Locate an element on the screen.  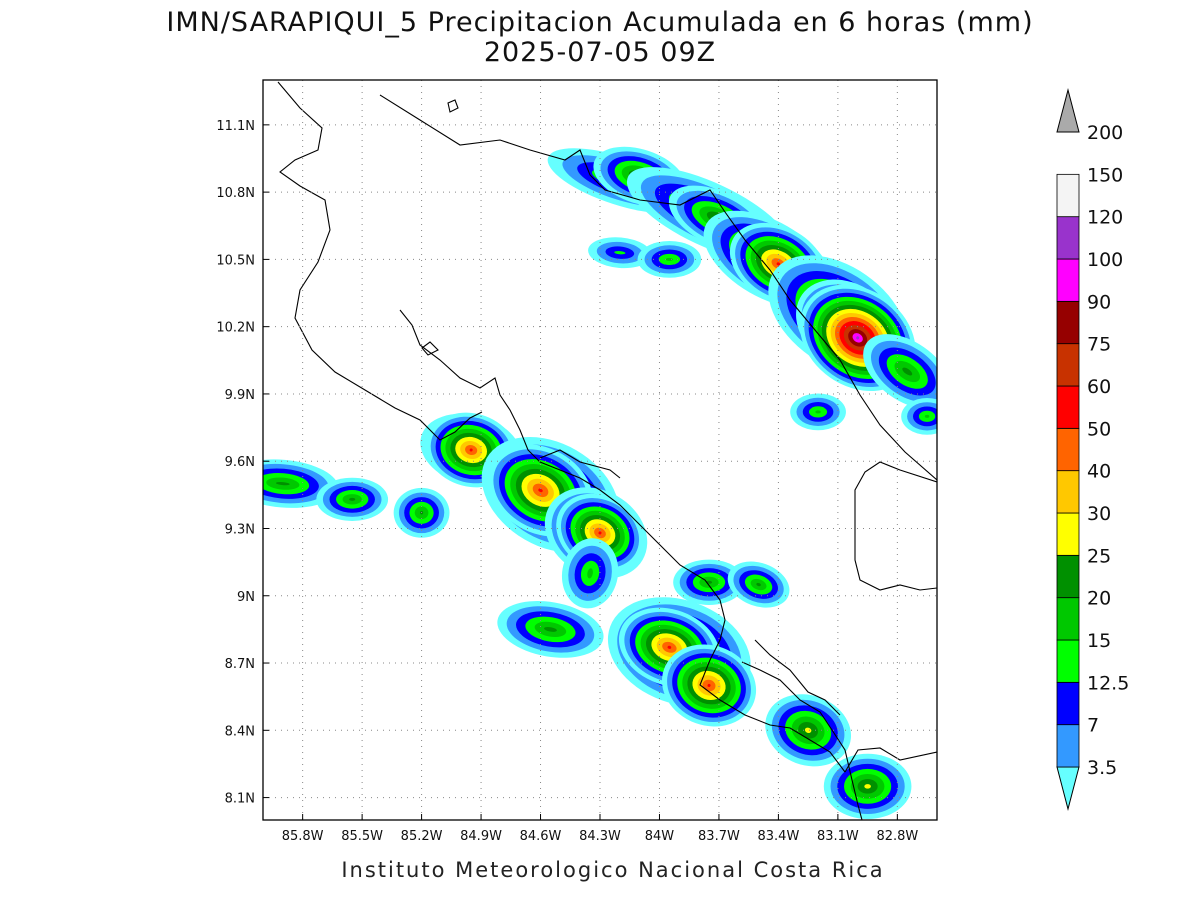
border-costa-rica-panama is located at coordinates (802, 740).